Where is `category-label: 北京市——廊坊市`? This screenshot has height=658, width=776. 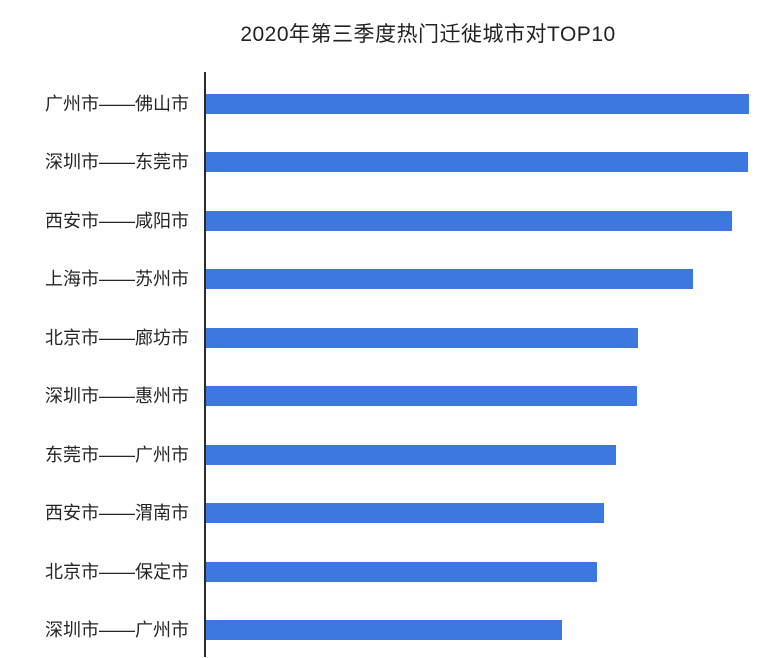 category-label: 北京市——廊坊市 is located at coordinates (117, 337).